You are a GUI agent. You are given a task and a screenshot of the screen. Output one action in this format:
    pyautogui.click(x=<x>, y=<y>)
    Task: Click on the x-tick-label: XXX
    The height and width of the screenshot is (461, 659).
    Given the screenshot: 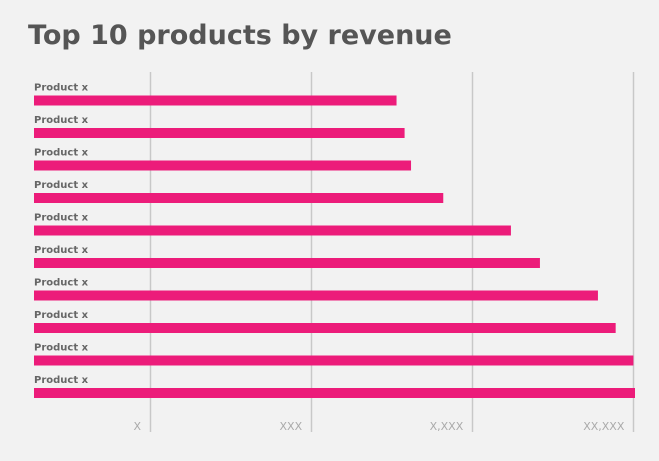 What is the action you would take?
    pyautogui.click(x=291, y=426)
    